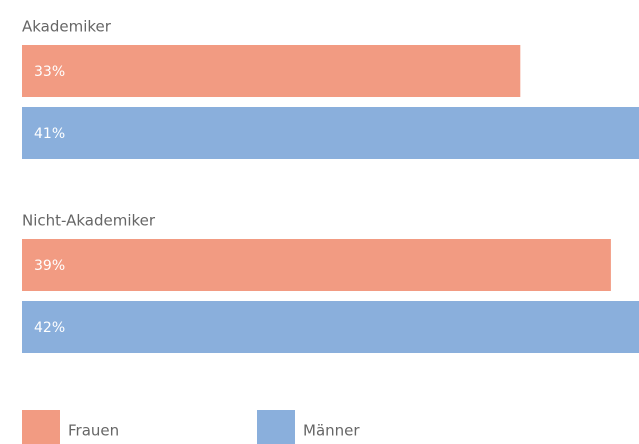 The height and width of the screenshot is (444, 639). What do you see at coordinates (331, 431) in the screenshot?
I see `legend-label: Männer` at bounding box center [331, 431].